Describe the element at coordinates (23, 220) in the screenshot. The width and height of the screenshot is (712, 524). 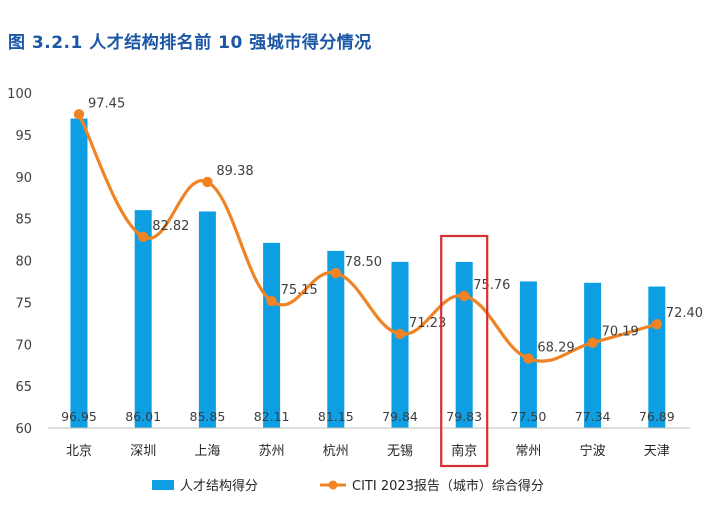
I see `y-tick-label: 85` at that location.